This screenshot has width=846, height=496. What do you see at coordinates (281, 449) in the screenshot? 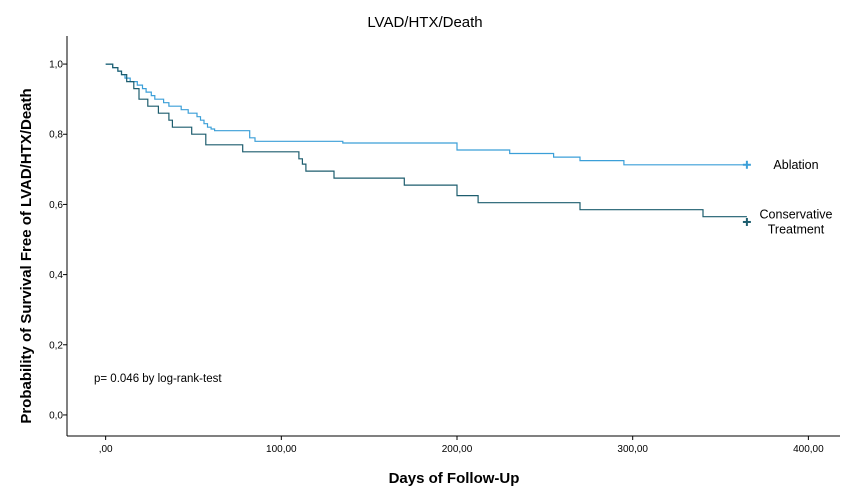
I see `x-tick-label: 100,00` at bounding box center [281, 449].